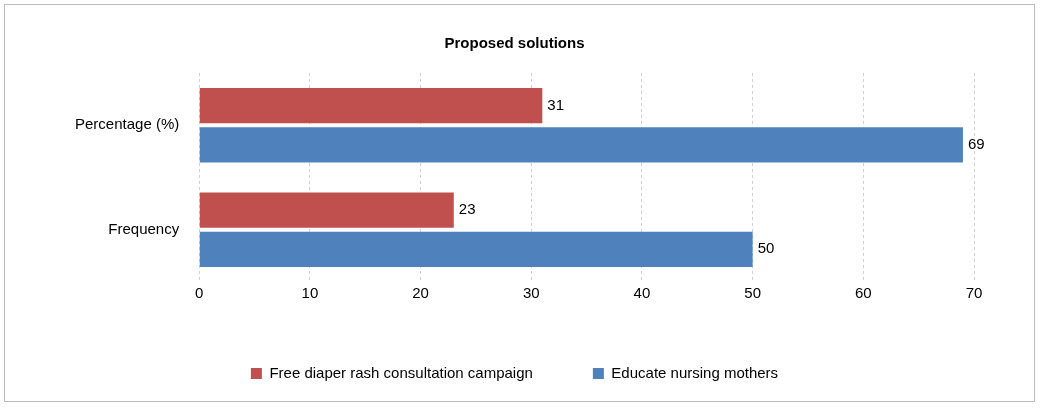 The image size is (1041, 408). I want to click on x-tick-label: 0, so click(199, 293).